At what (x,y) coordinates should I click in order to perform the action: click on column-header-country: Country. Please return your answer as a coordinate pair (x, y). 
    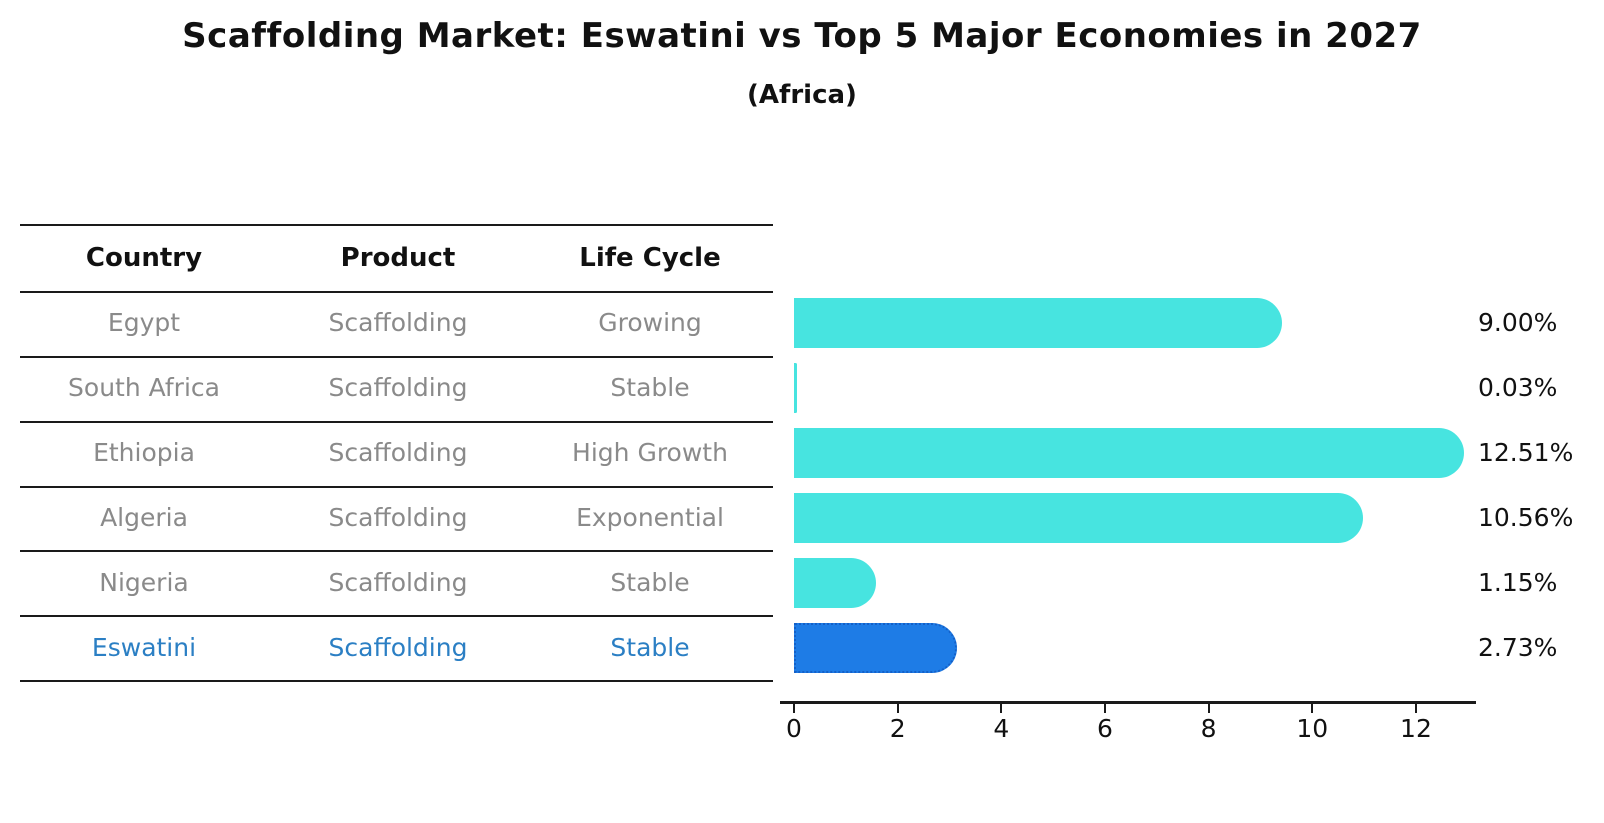
    Looking at the image, I should click on (144, 258).